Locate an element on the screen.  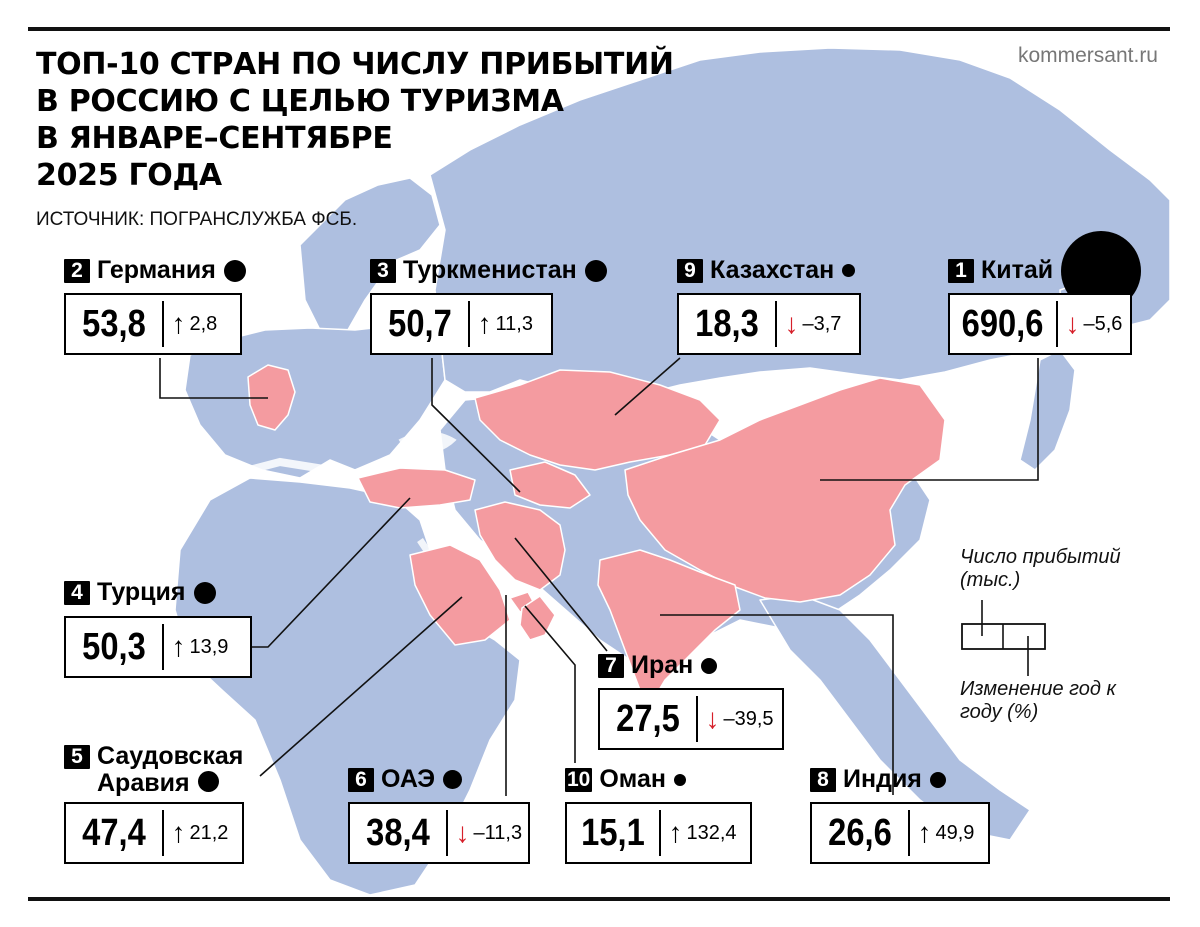
arrivals-value: 50,7 is located at coordinates (420, 323).